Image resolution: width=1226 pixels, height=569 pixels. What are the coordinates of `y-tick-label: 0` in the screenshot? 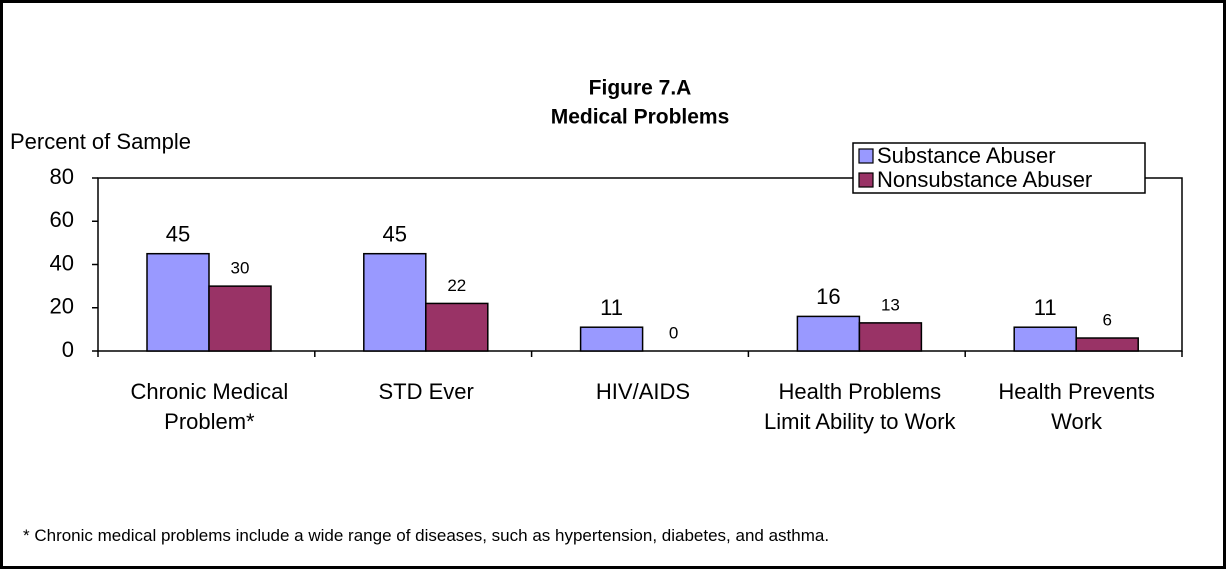 It's located at (68, 349).